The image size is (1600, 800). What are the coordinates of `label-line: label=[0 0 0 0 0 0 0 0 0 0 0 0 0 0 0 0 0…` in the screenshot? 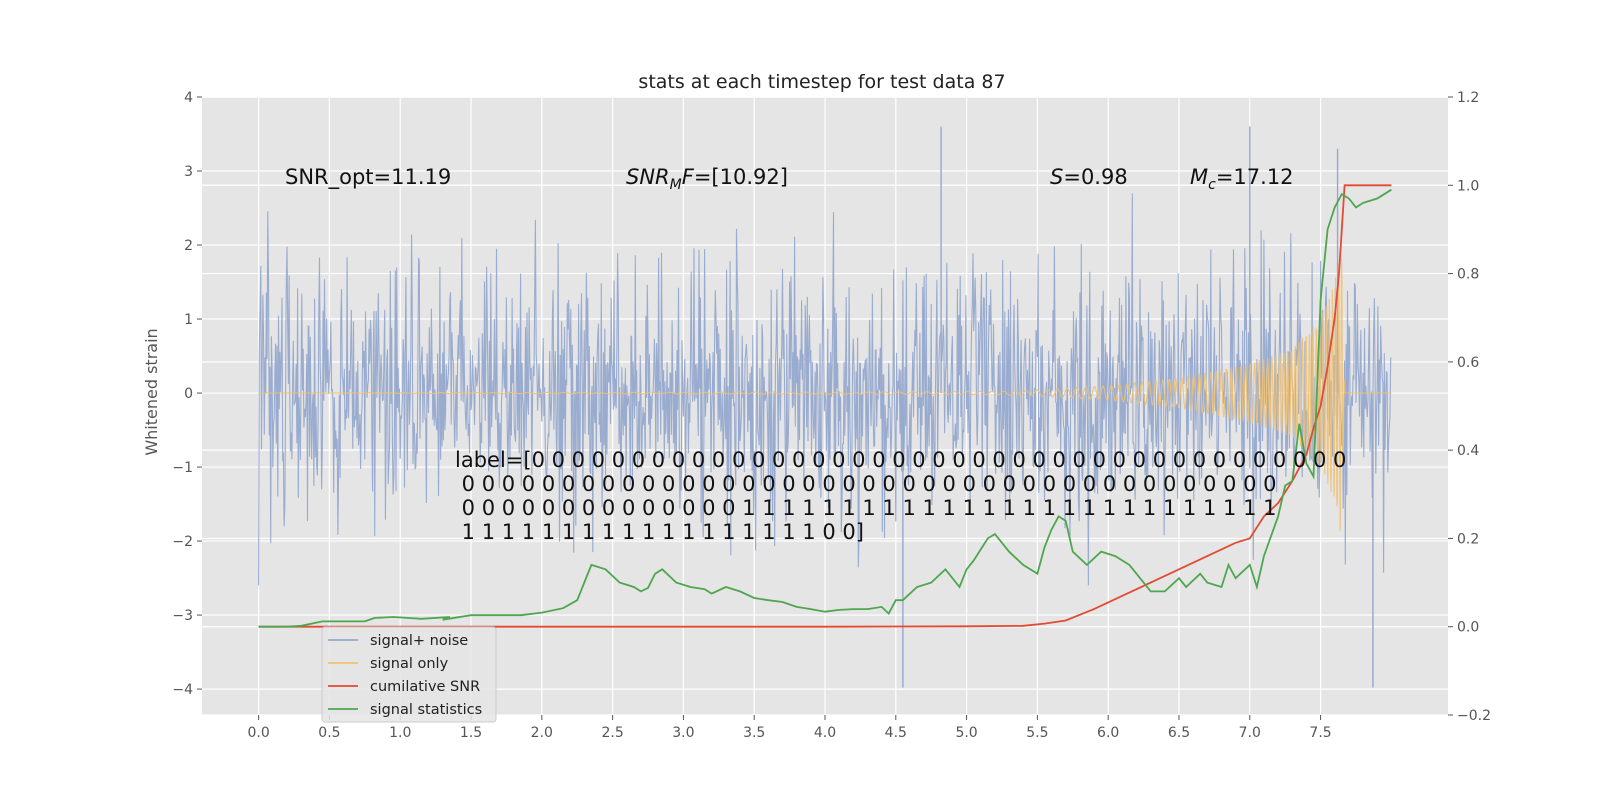 It's located at (900, 460).